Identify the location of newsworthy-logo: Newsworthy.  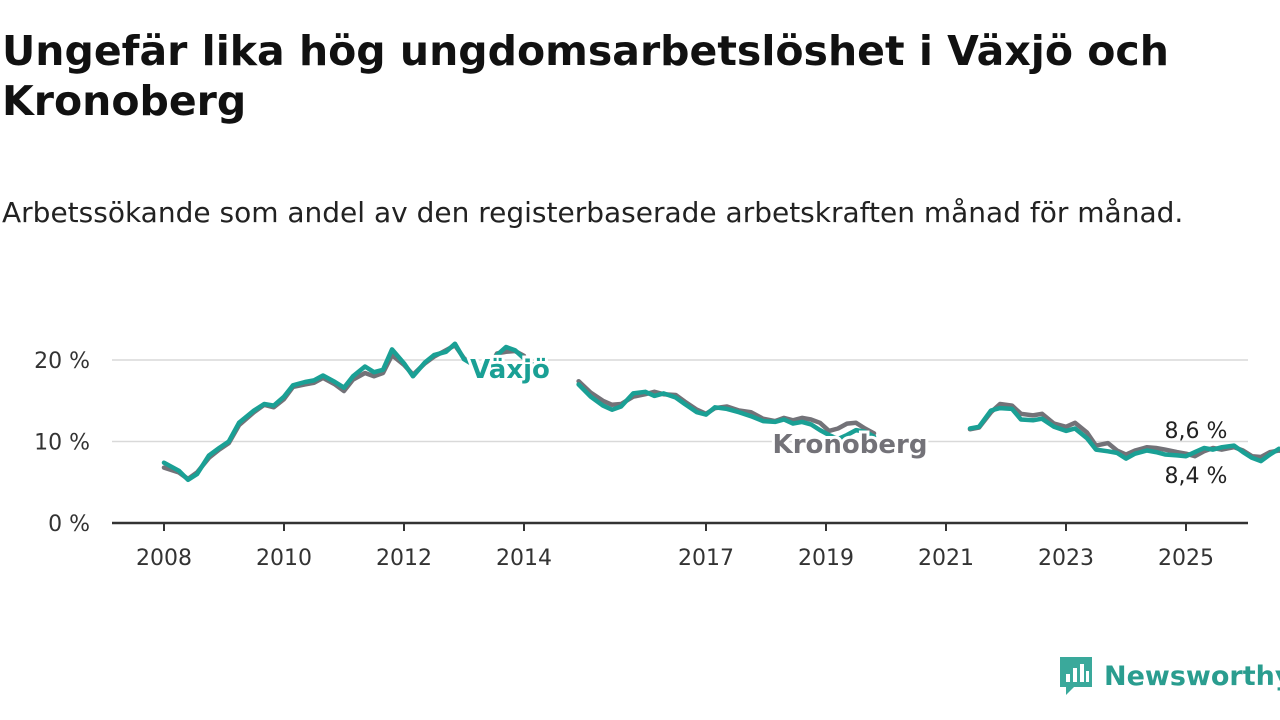
(1169, 676).